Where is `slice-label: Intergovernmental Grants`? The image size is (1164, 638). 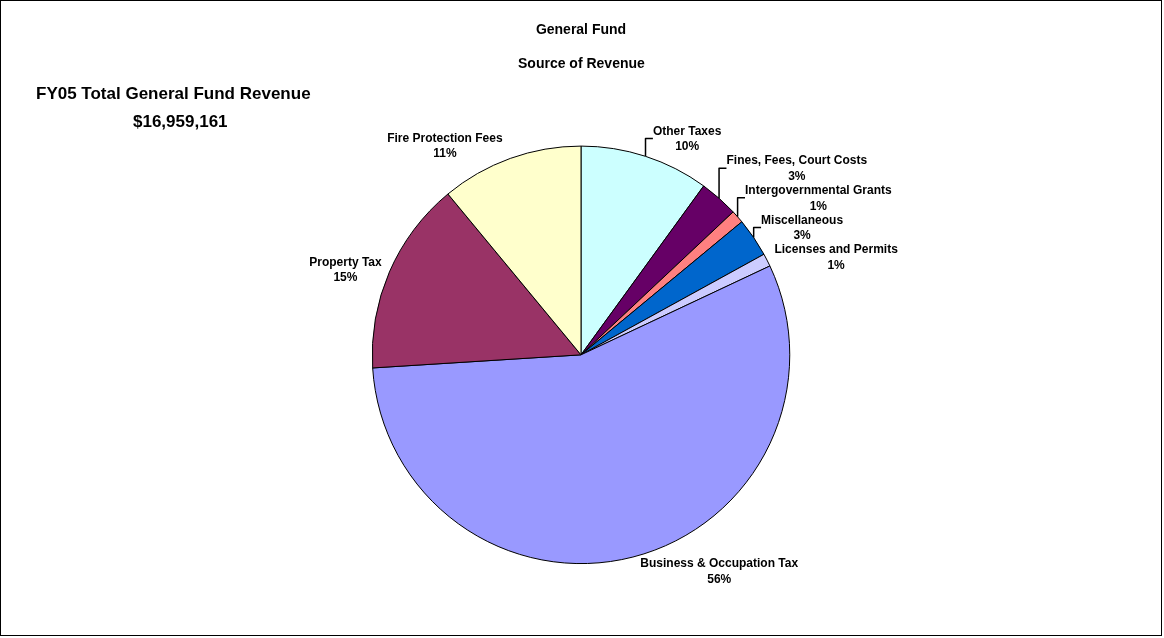 slice-label: Intergovernmental Grants is located at coordinates (818, 190).